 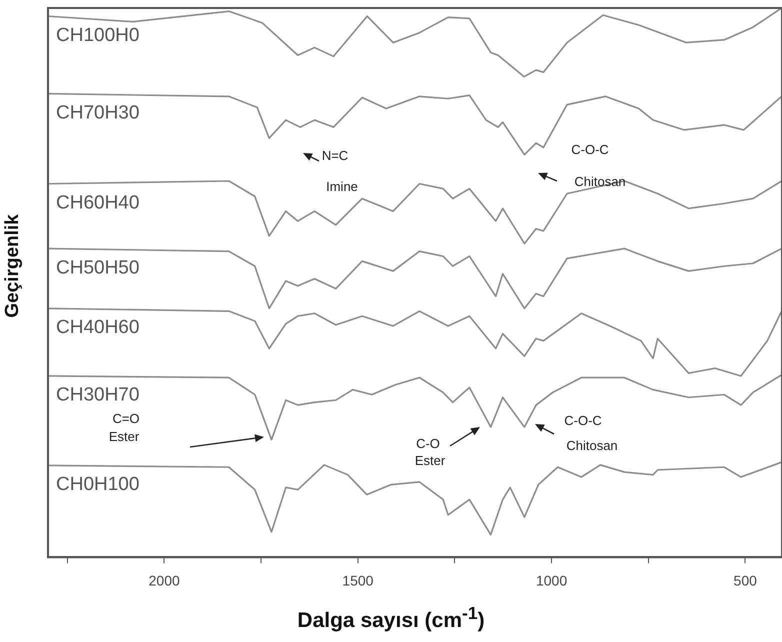 I want to click on series-label: CH70H30, so click(x=98, y=113).